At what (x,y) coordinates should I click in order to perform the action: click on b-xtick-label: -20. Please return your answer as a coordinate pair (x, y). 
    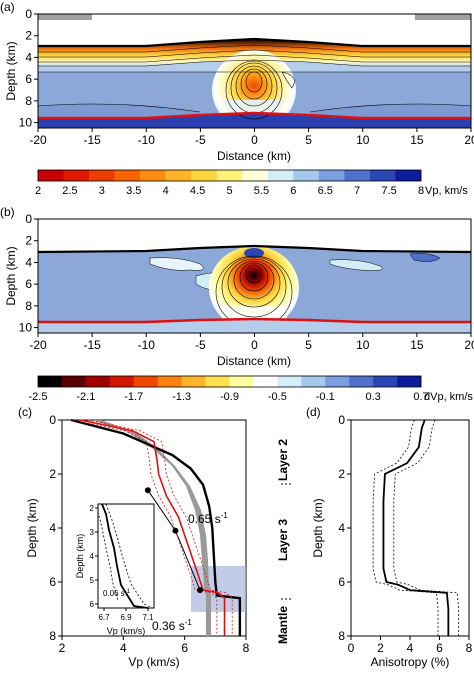
    Looking at the image, I should click on (38, 345).